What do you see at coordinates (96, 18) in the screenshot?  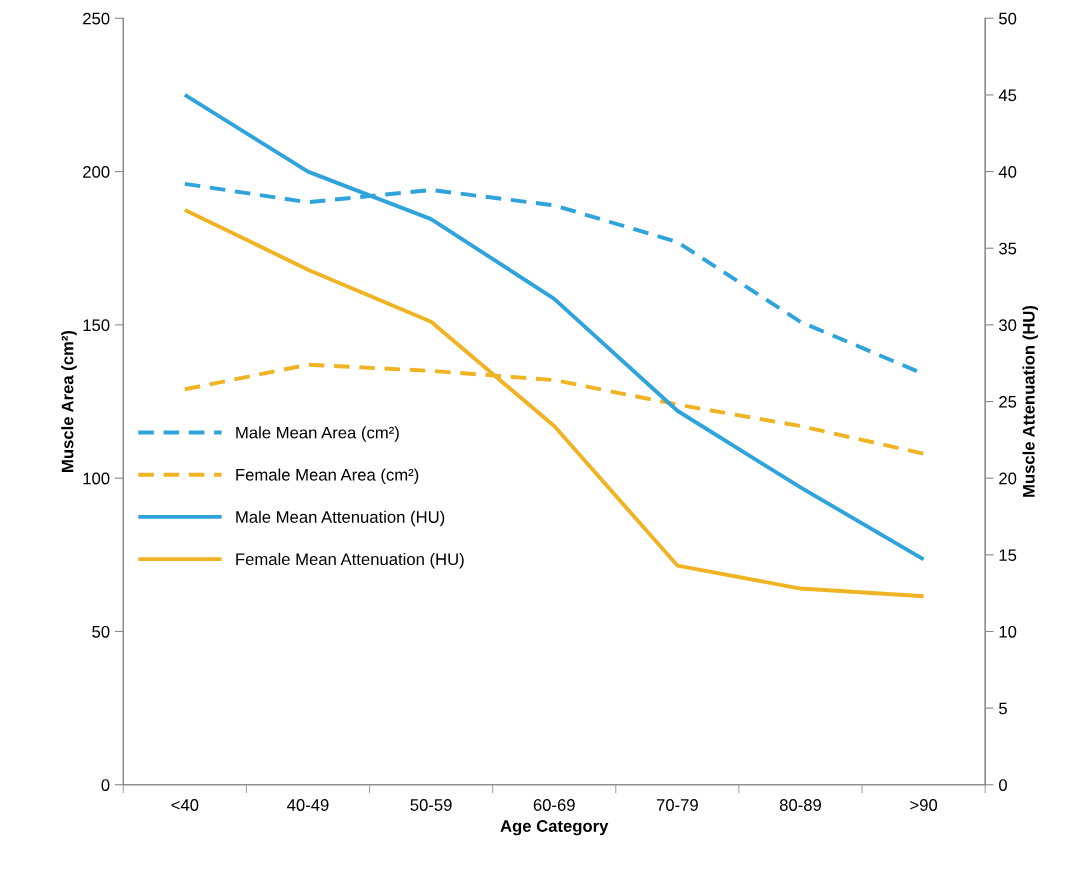 I see `y-tick-label: 250` at bounding box center [96, 18].